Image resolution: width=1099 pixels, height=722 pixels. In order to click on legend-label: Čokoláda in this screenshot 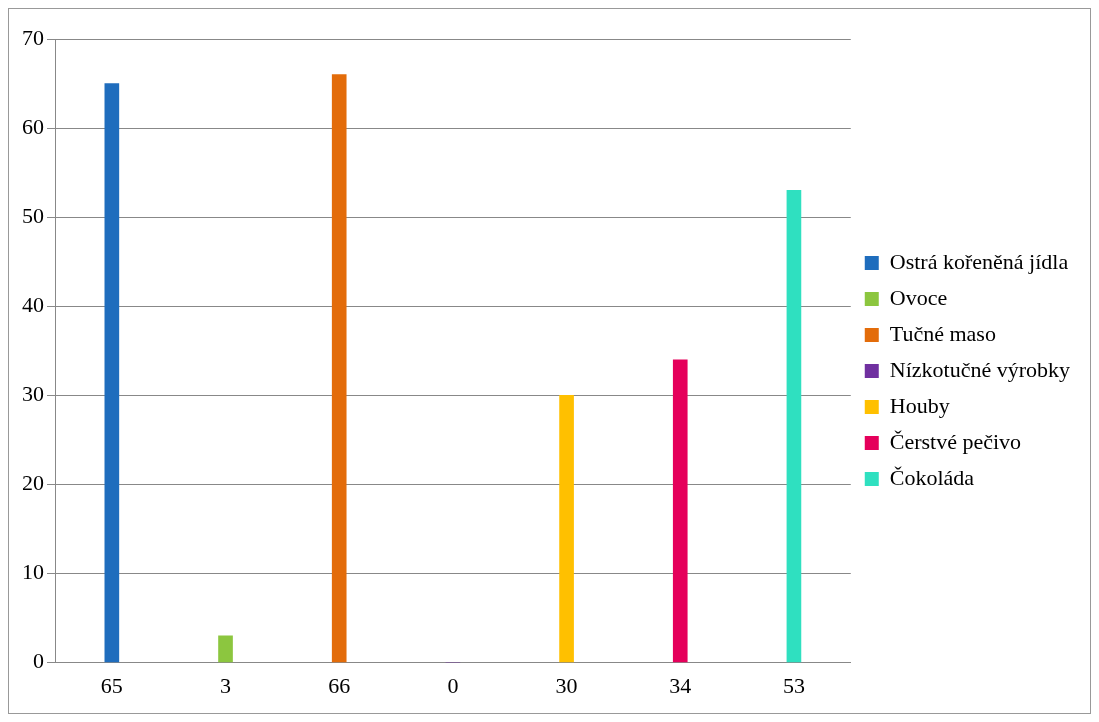, I will do `click(932, 477)`.